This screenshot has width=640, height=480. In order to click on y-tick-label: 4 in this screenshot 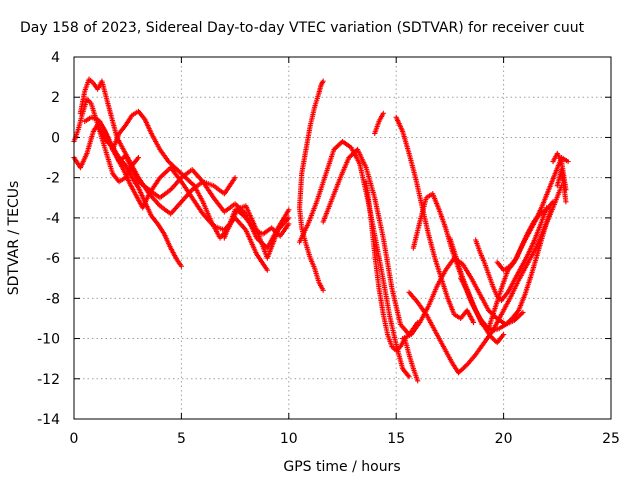, I will do `click(55, 58)`.